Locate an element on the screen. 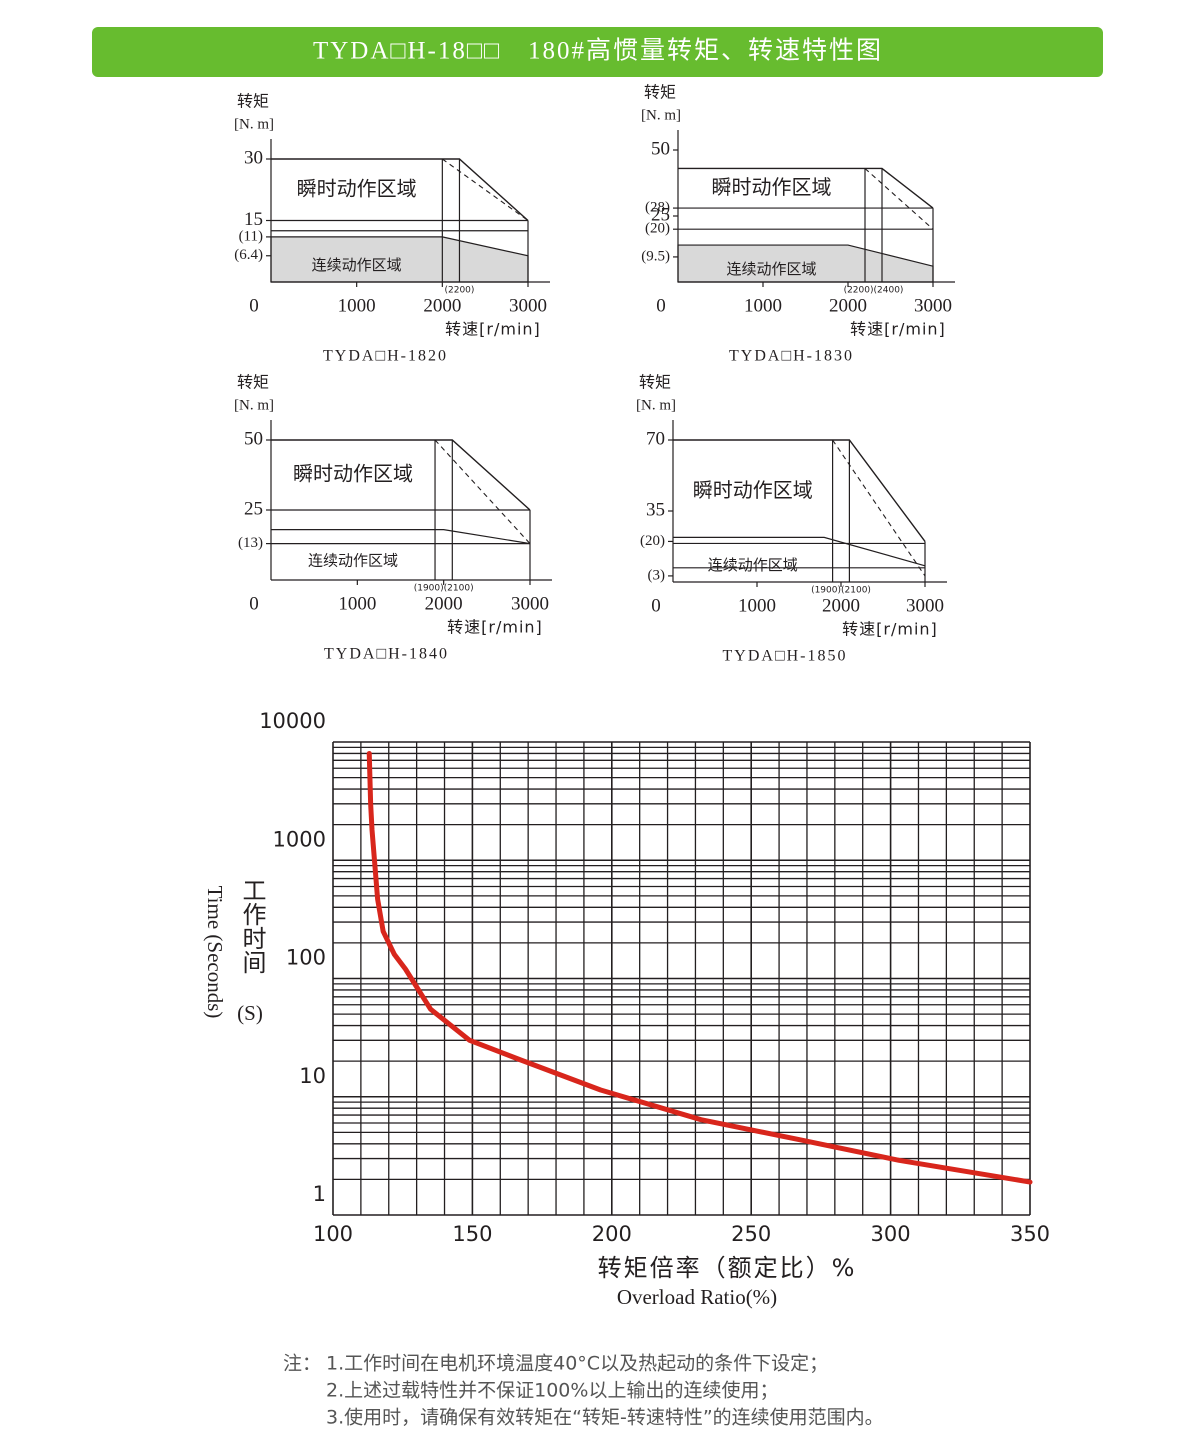  x-axis-label: 转矩倍率（额定比）% is located at coordinates (727, 1268).